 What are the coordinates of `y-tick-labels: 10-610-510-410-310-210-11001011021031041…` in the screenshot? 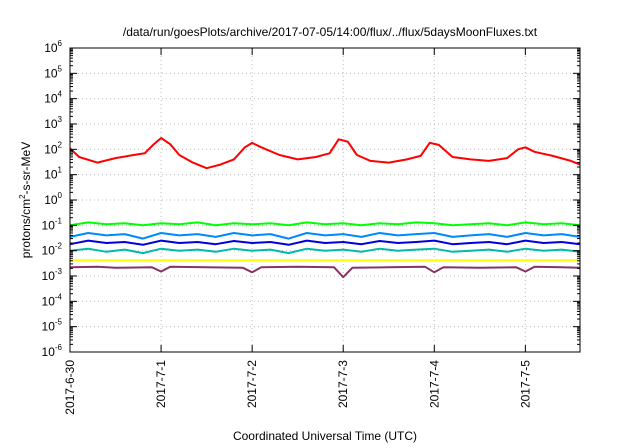 It's located at (52, 199).